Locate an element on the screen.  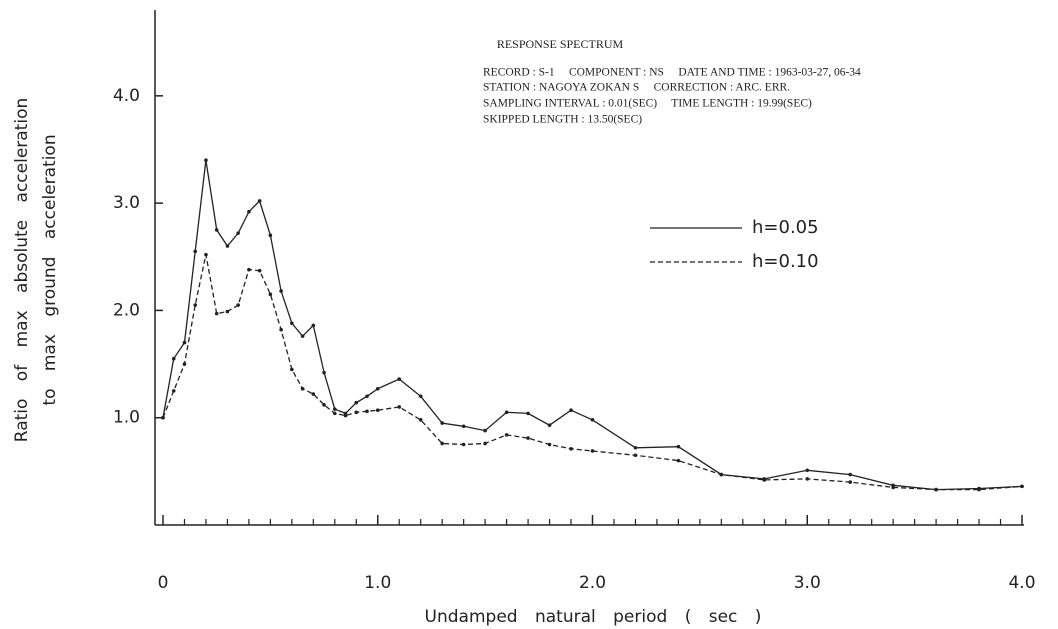
legend-label: h=0.05 is located at coordinates (785, 227).